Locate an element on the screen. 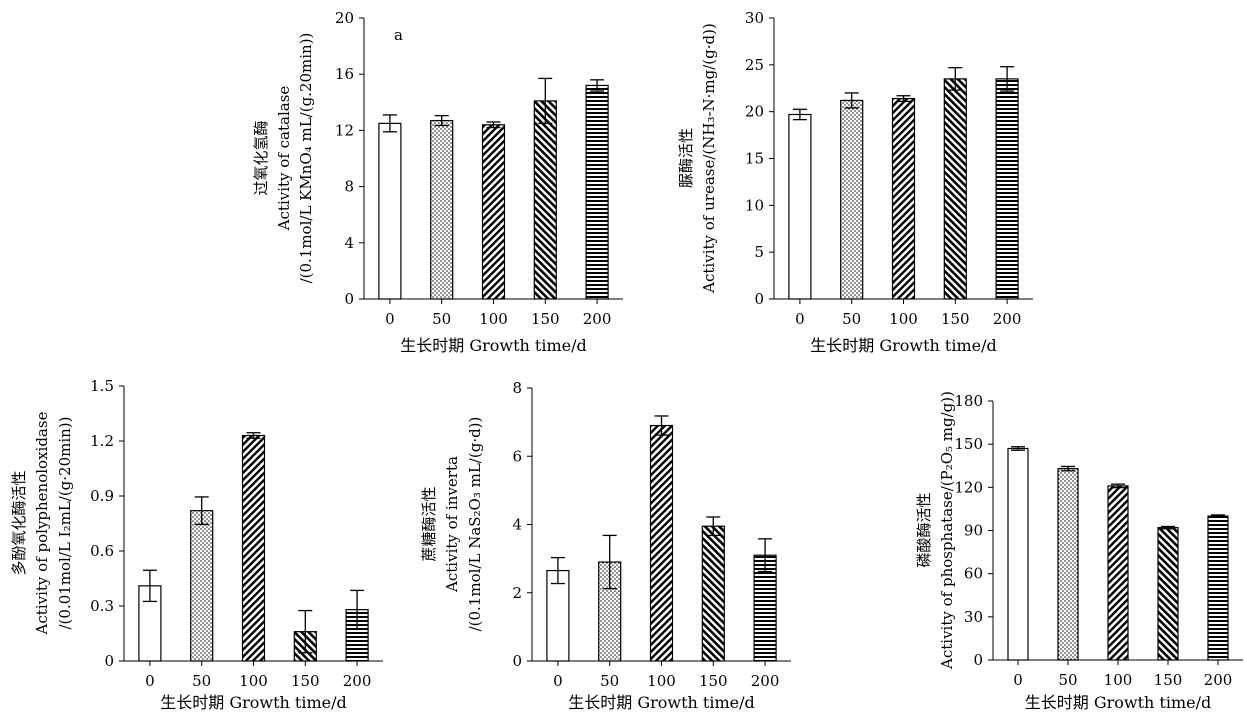  y-tick-label: 150 is located at coordinates (968, 444).